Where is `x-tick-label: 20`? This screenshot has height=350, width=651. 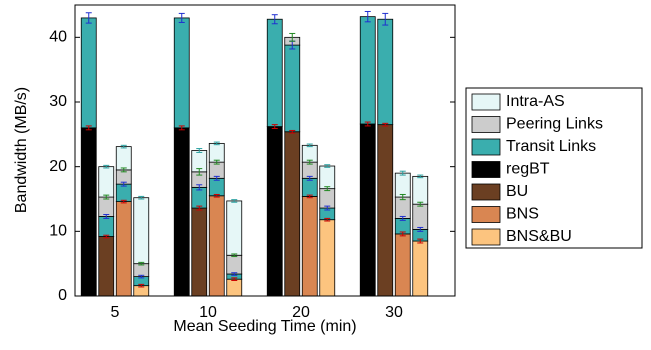
x-tick-label: 20 is located at coordinates (301, 312).